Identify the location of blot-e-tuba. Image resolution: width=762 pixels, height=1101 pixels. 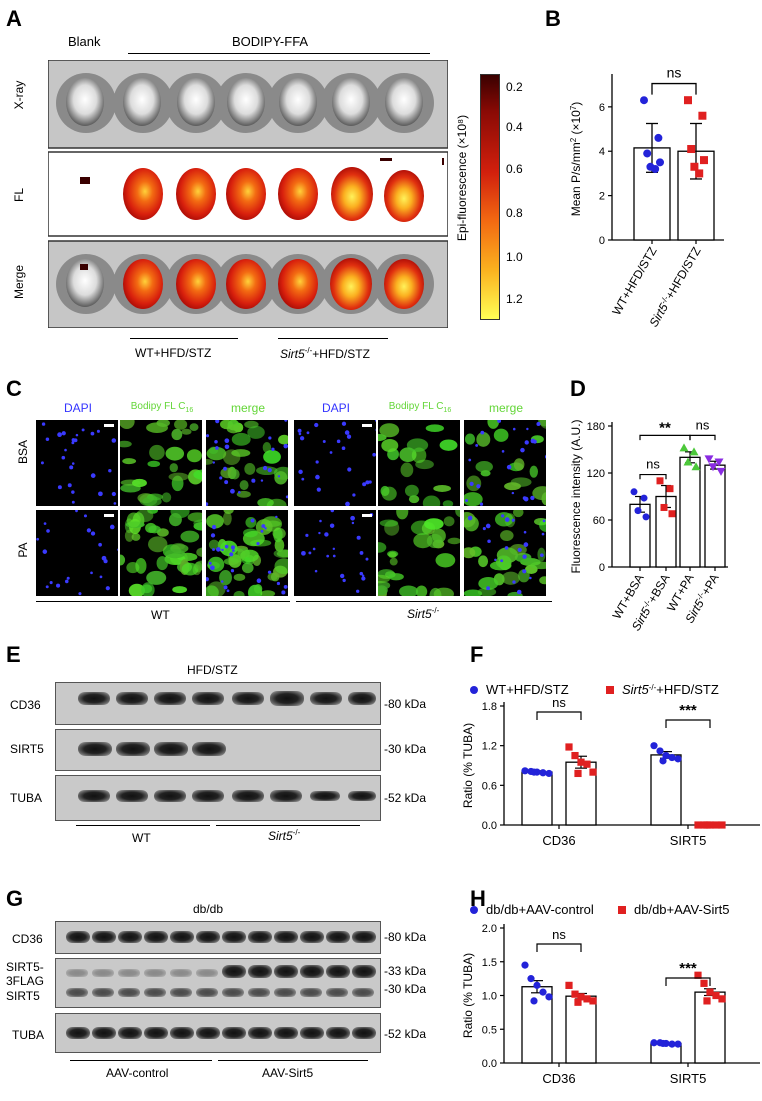
(218, 798).